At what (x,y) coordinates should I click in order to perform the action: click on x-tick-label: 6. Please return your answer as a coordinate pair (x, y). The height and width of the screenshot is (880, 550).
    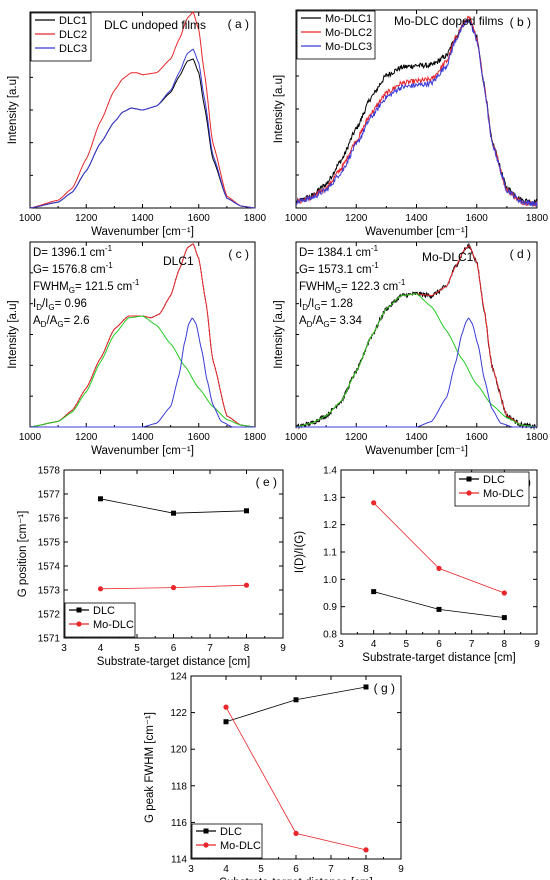
    Looking at the image, I should click on (174, 648).